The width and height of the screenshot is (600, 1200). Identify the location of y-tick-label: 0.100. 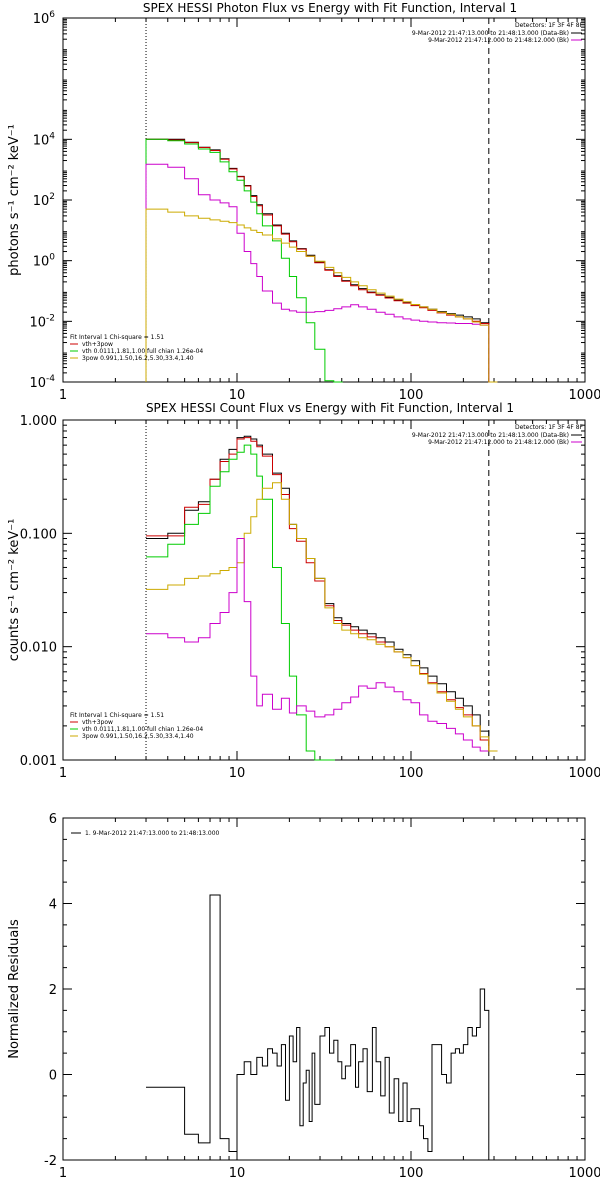
(38, 534).